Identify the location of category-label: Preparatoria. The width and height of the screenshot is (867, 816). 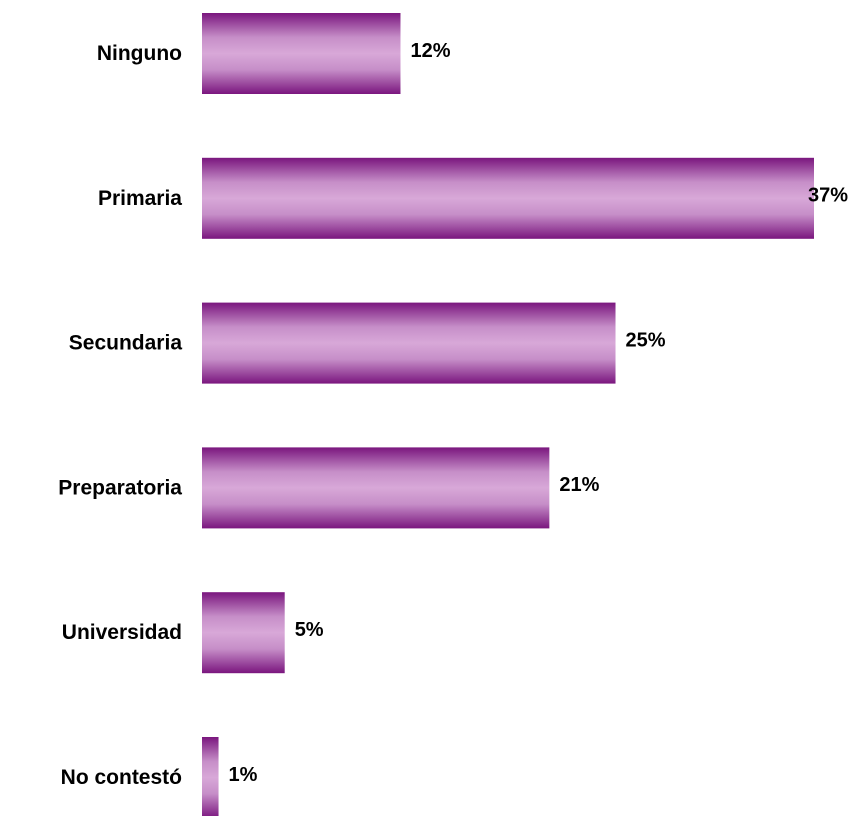
(120, 487).